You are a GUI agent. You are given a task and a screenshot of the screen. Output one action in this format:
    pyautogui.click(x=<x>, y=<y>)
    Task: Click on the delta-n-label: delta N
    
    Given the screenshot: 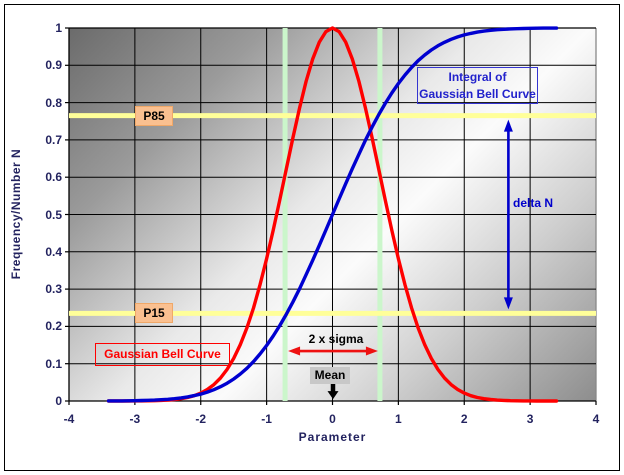 What is the action you would take?
    pyautogui.click(x=533, y=203)
    